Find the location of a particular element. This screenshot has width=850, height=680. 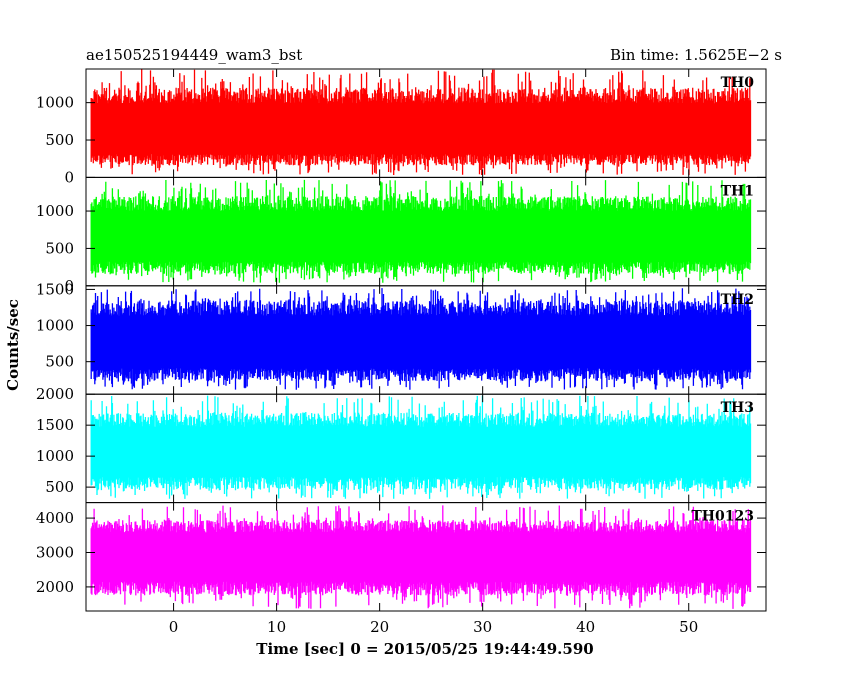

x-tick-label: 30 is located at coordinates (482, 627).